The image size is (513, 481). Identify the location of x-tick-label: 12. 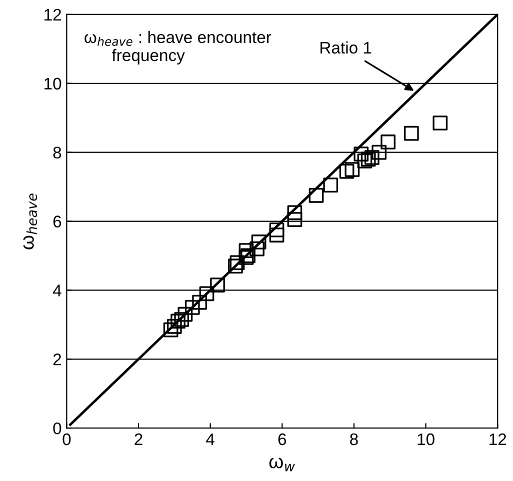
(498, 439).